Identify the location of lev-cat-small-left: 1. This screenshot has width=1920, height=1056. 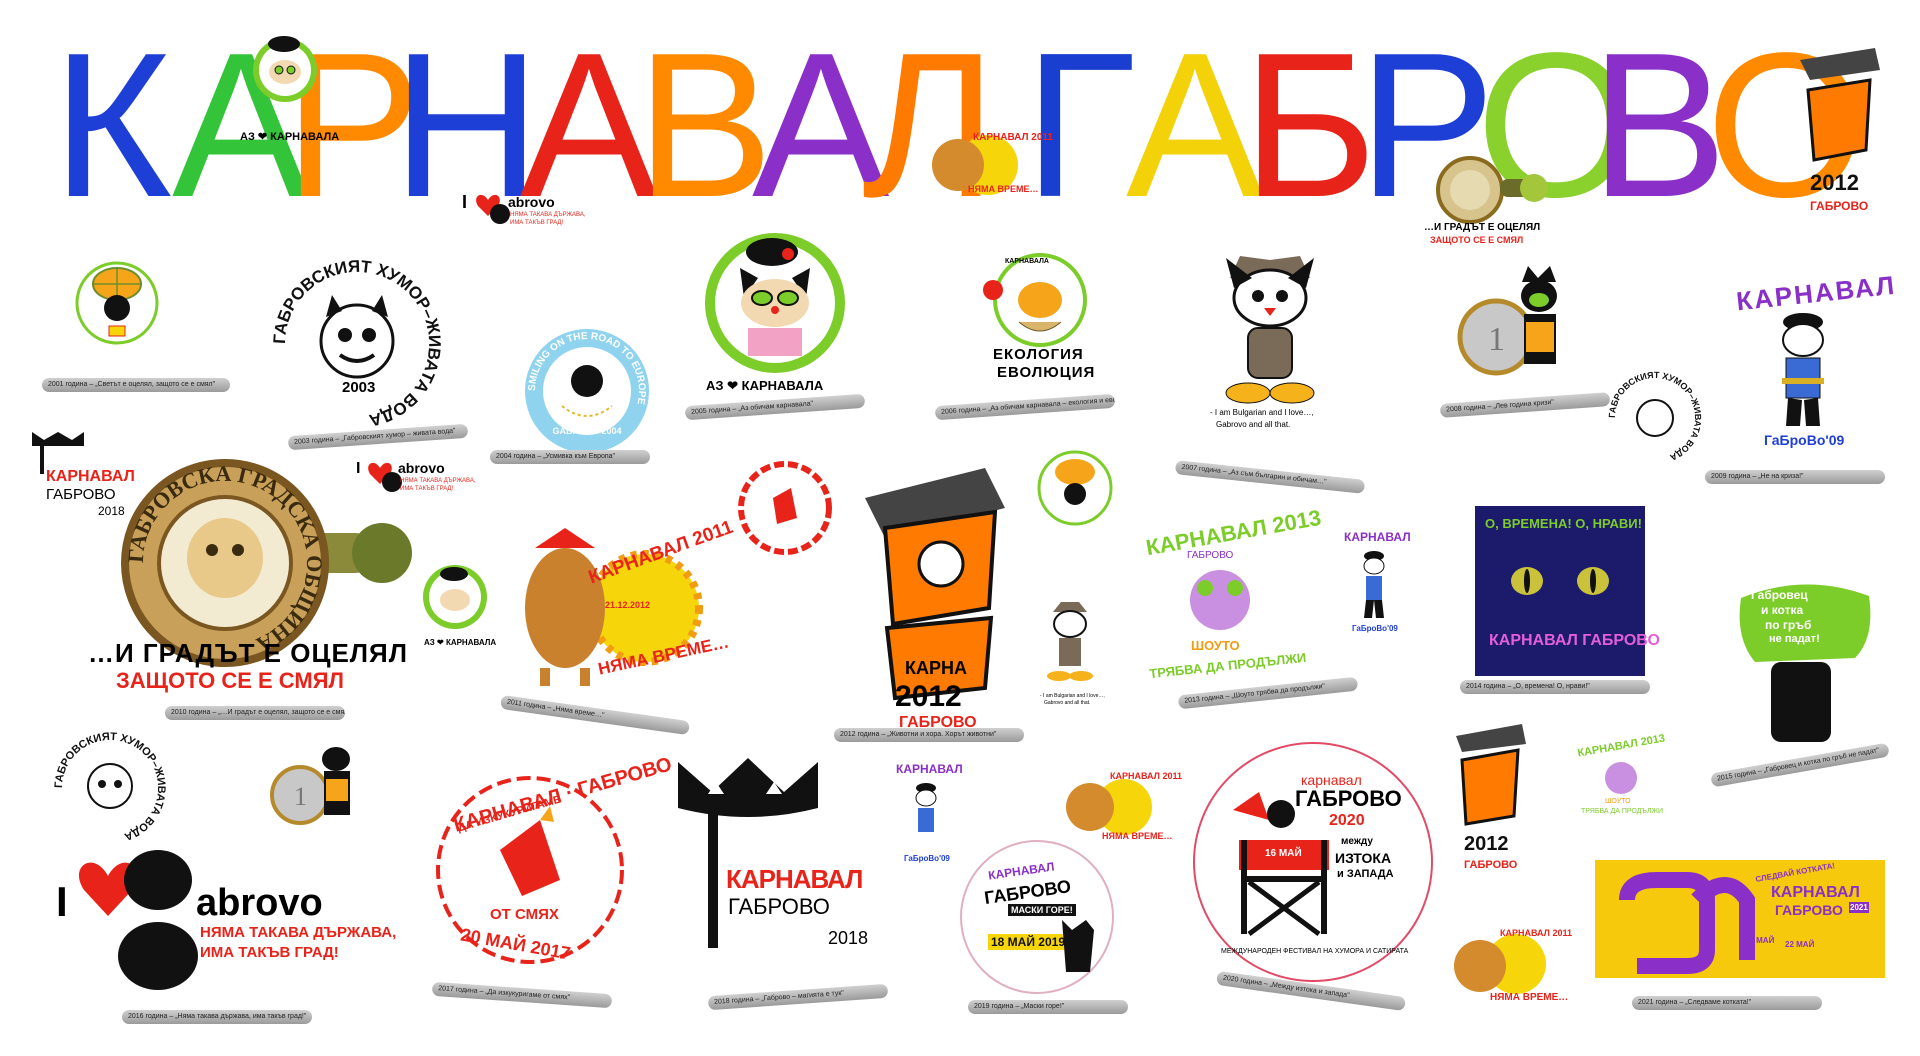
(310, 786).